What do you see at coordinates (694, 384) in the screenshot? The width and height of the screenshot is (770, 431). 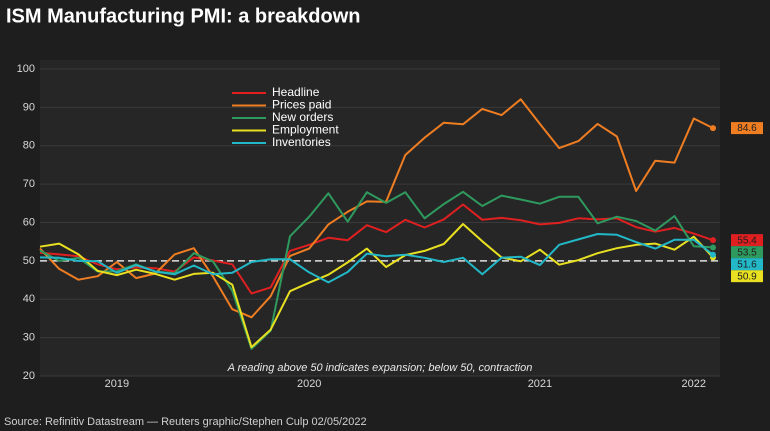 I see `x-tick-label: 2022` at bounding box center [694, 384].